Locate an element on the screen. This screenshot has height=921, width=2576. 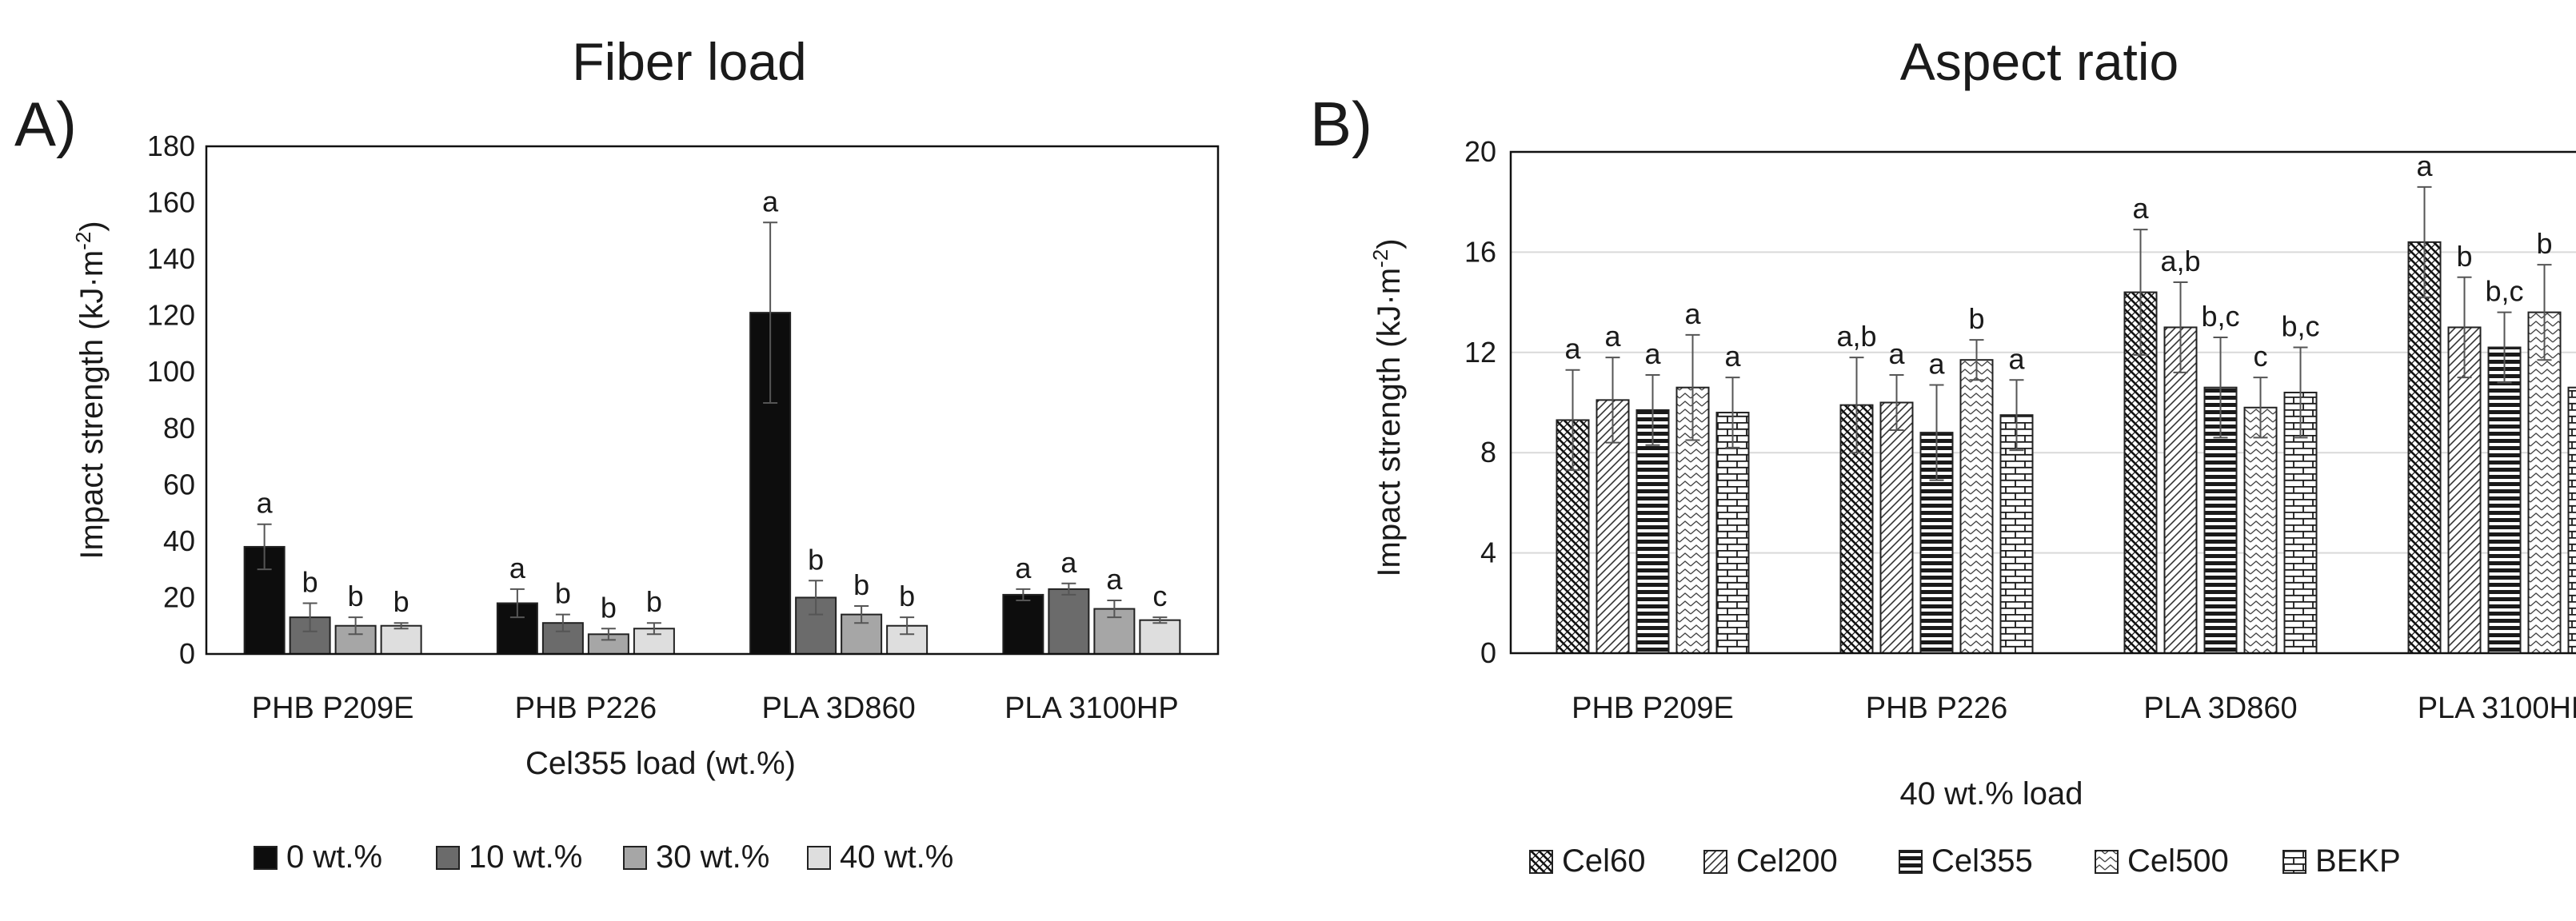
a-y-tick-label: 80 is located at coordinates (179, 428).